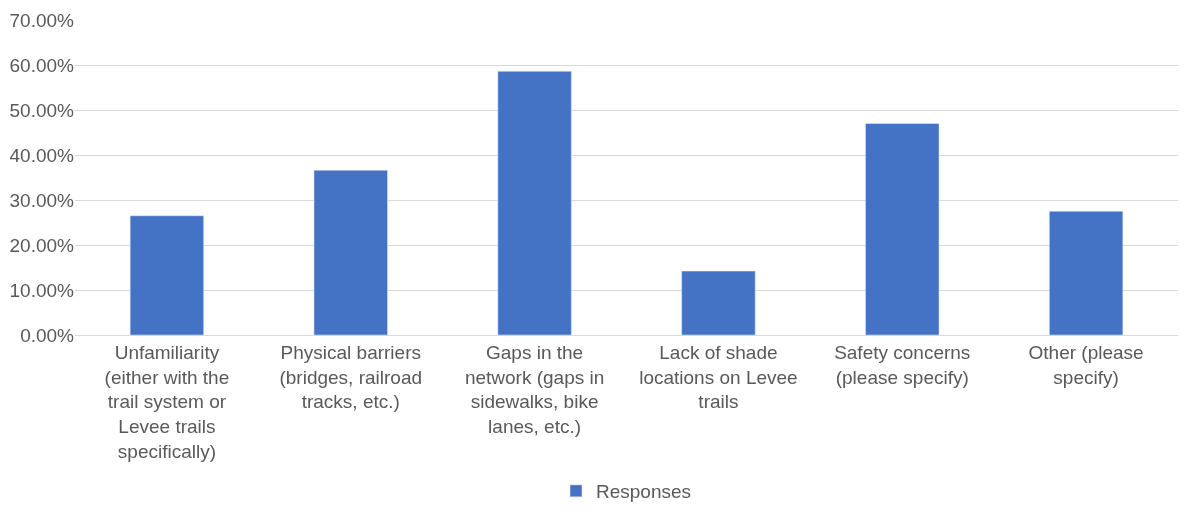  What do you see at coordinates (534, 389) in the screenshot?
I see `x-tick-label: Gaps in the network (gaps in sidewalks, bike lanes, etc.)` at bounding box center [534, 389].